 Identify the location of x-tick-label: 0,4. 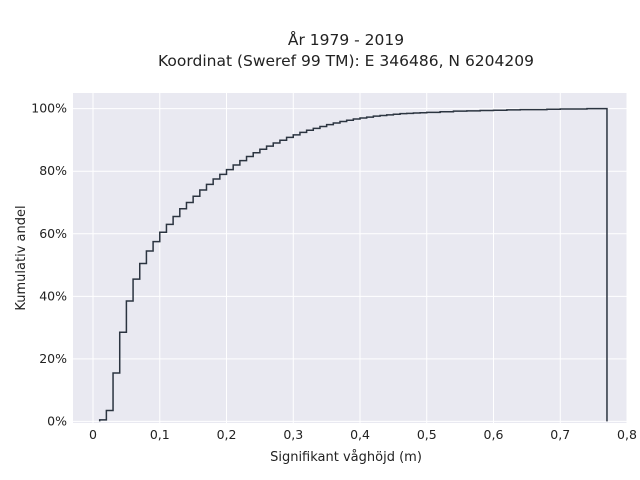
(360, 434).